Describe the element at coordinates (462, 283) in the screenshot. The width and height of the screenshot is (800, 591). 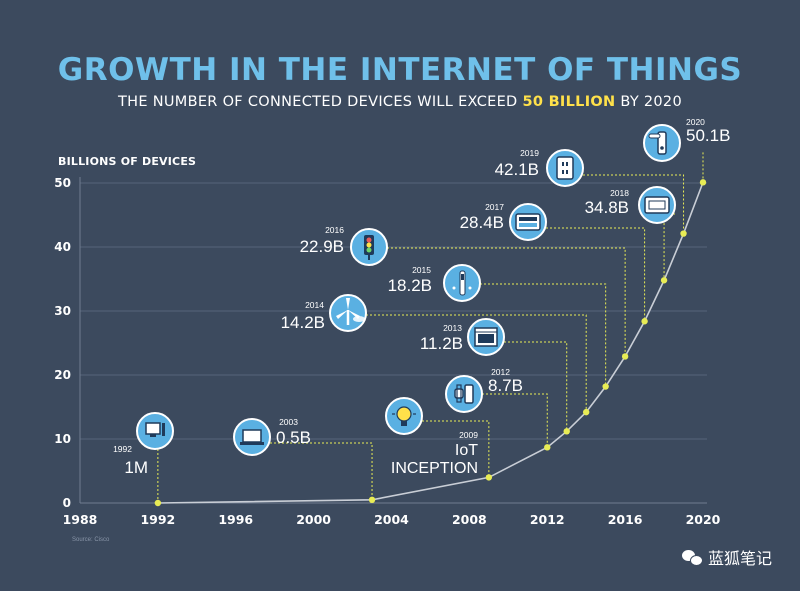
I see `toothbrush-icon` at that location.